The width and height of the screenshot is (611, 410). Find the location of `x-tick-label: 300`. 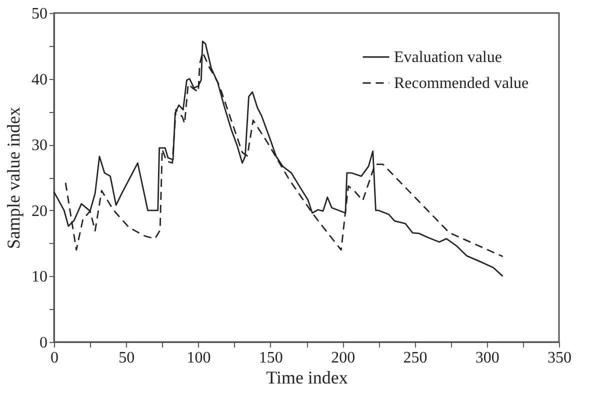

x-tick-label: 300 is located at coordinates (487, 358).